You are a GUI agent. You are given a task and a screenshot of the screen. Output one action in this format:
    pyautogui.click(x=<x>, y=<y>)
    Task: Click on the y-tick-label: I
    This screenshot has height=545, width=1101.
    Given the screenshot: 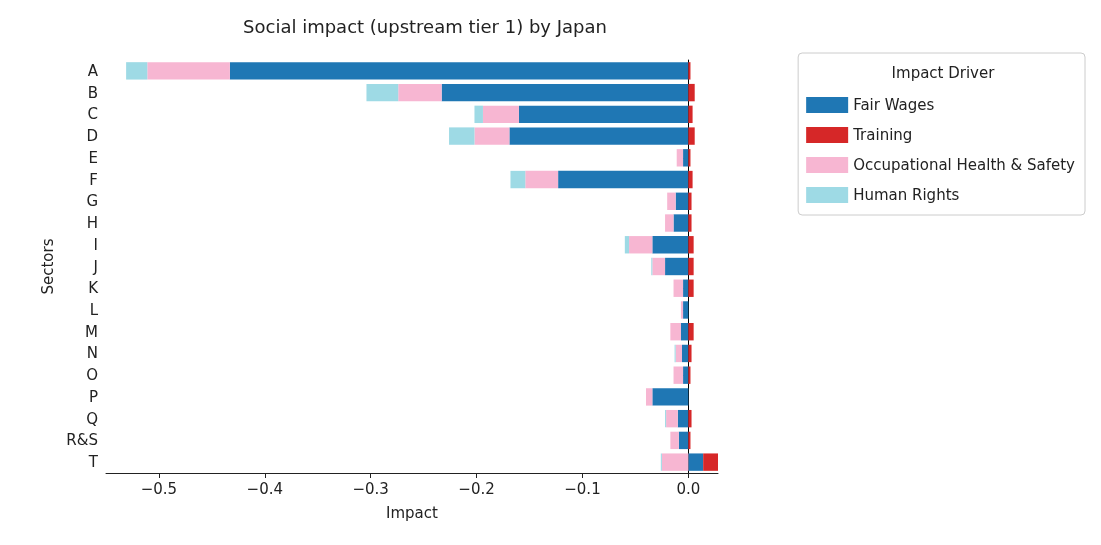 What is the action you would take?
    pyautogui.click(x=95, y=244)
    